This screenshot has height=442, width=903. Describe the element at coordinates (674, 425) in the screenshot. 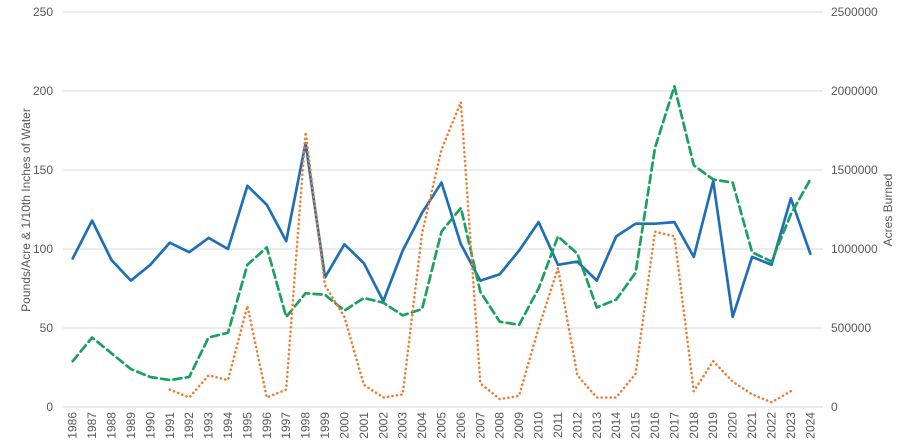

I see `x-axis-tick-label: 2017` at that location.